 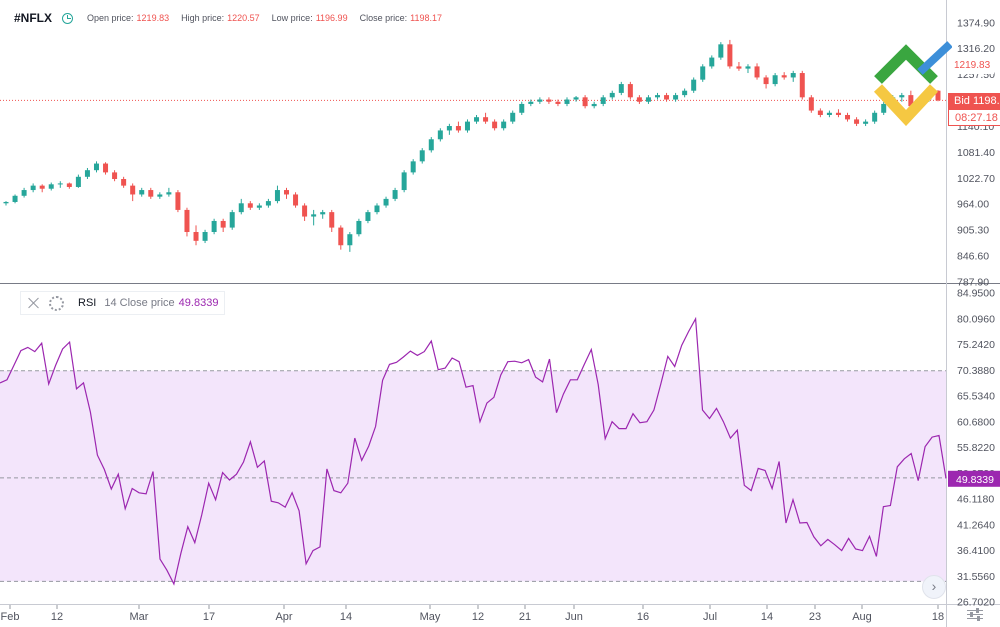 I want to click on price-axis-tick: 846.60, so click(x=973, y=257).